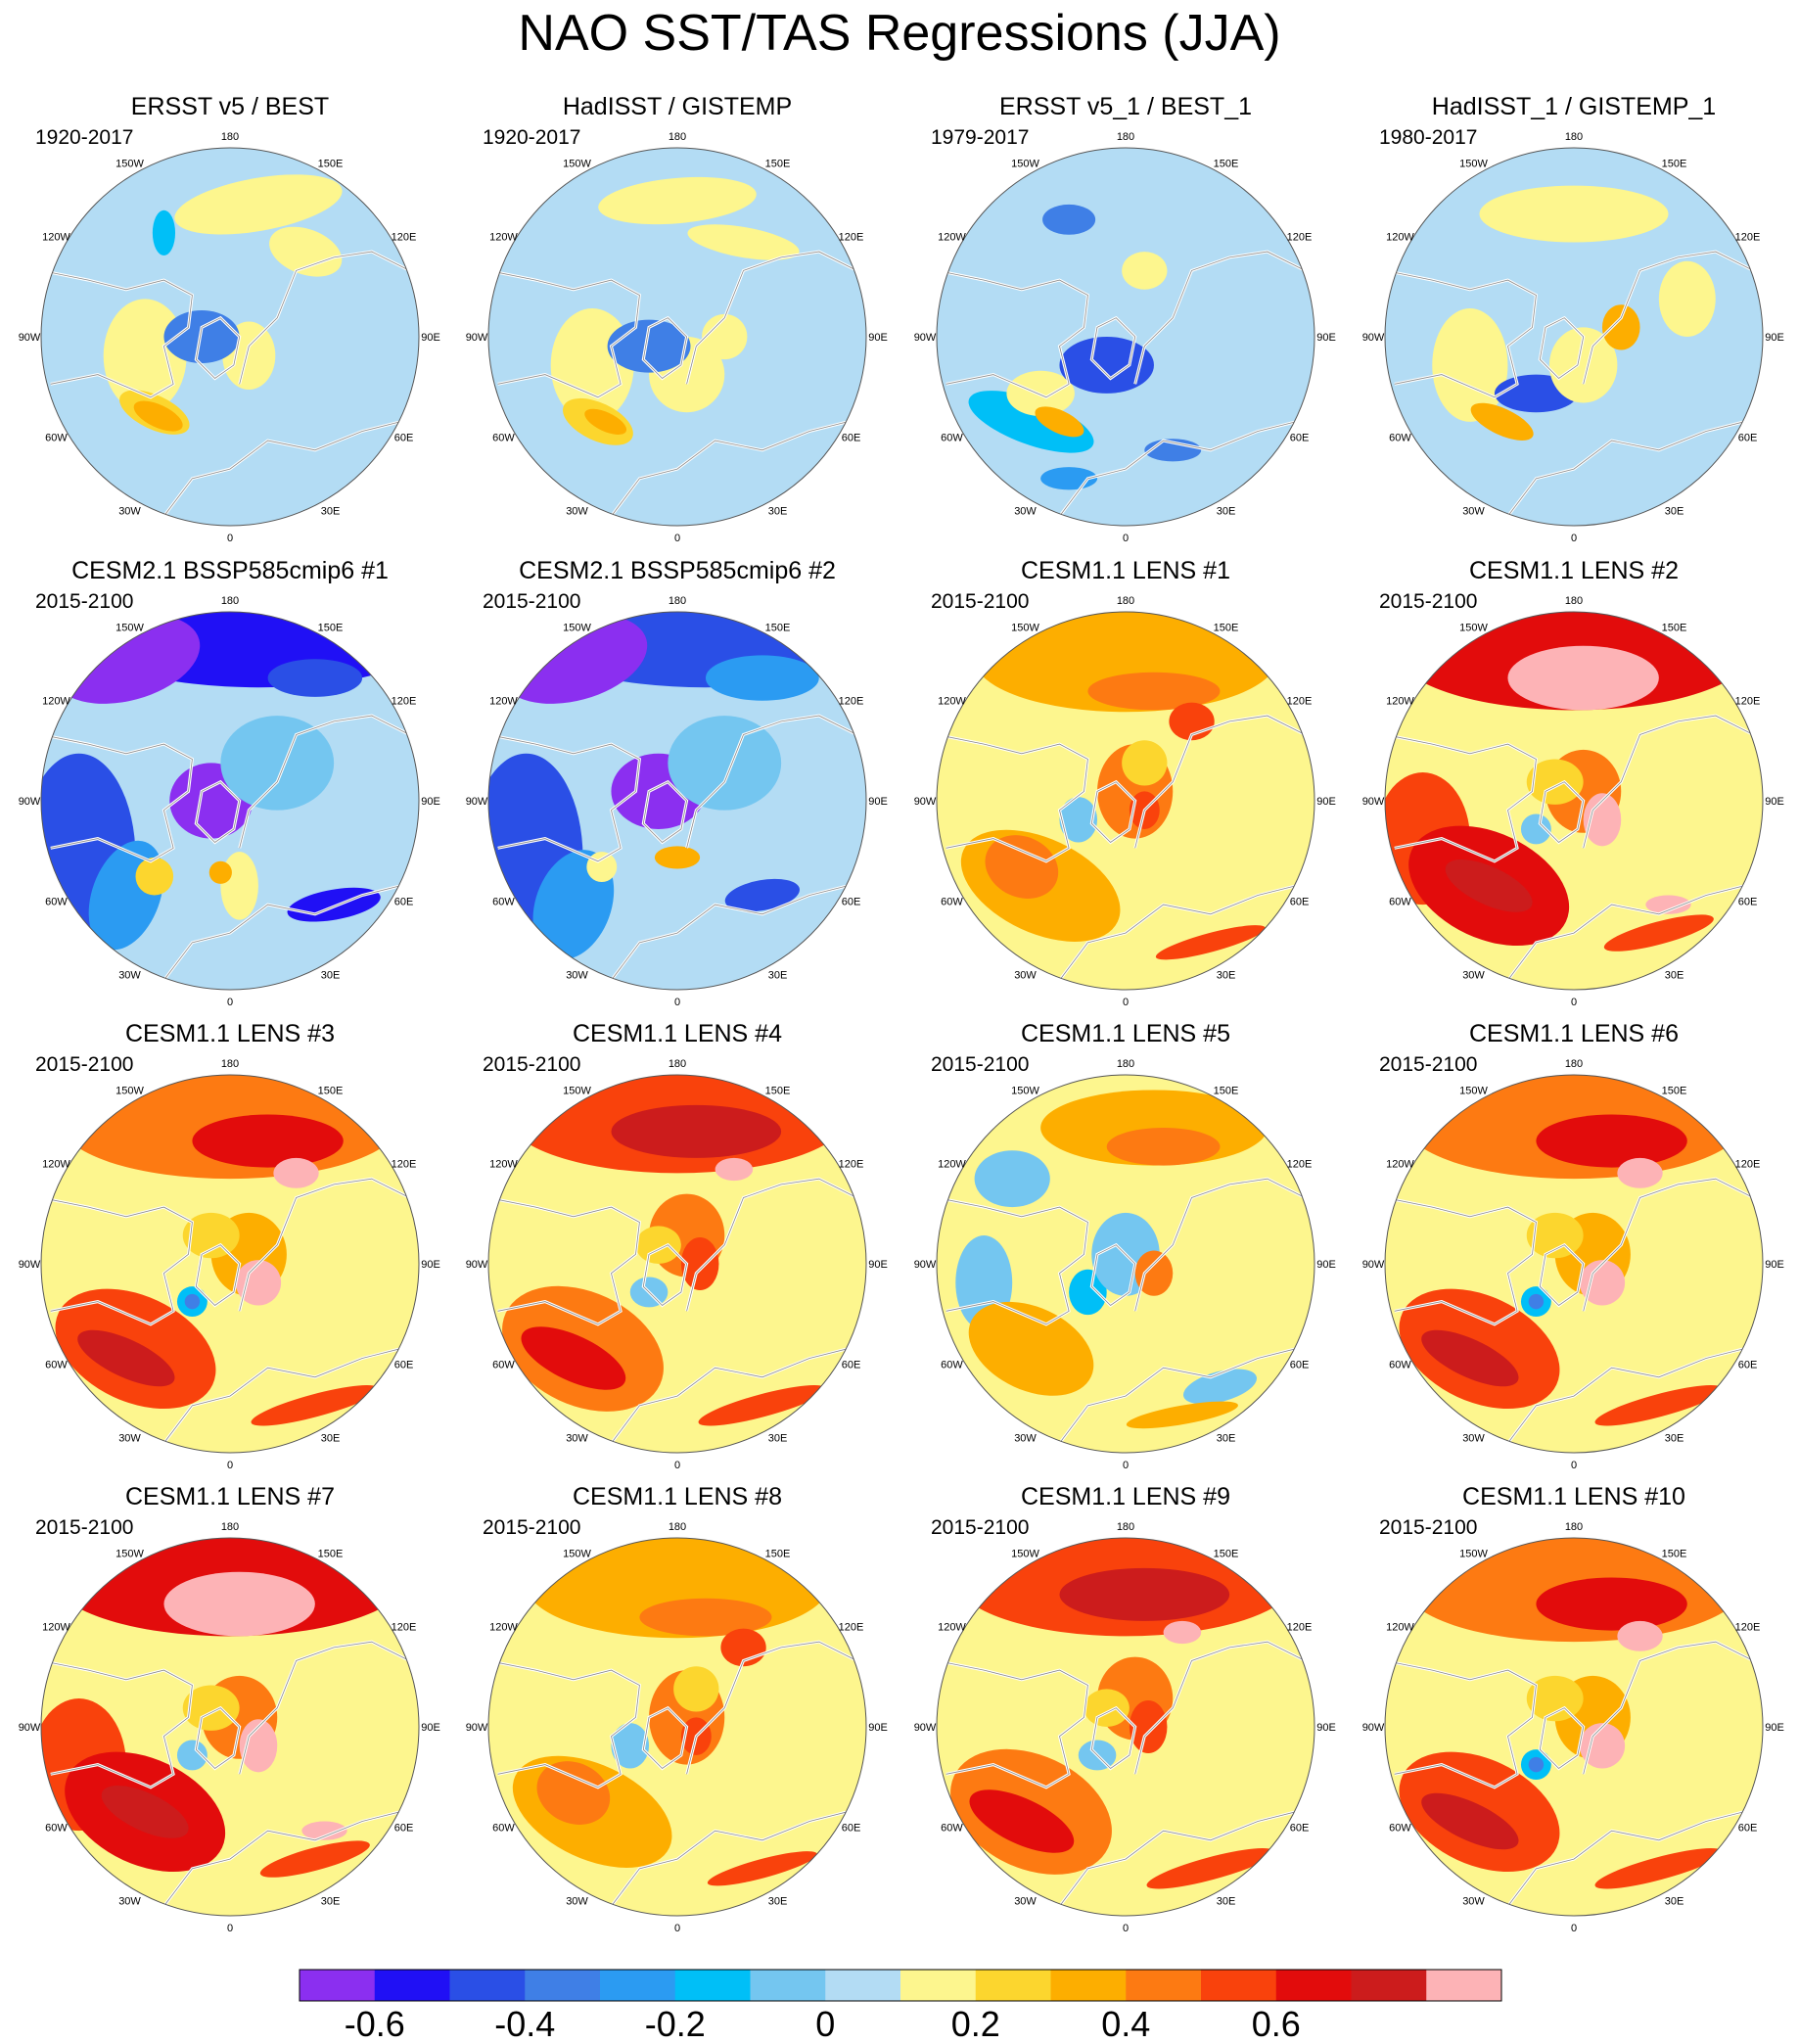 The height and width of the screenshot is (2044, 1799). What do you see at coordinates (1573, 1264) in the screenshot?
I see `map-panel-12: 180 150E 120E 90E 60E 30E 0 30W 60W 90W 120W 150W` at bounding box center [1573, 1264].